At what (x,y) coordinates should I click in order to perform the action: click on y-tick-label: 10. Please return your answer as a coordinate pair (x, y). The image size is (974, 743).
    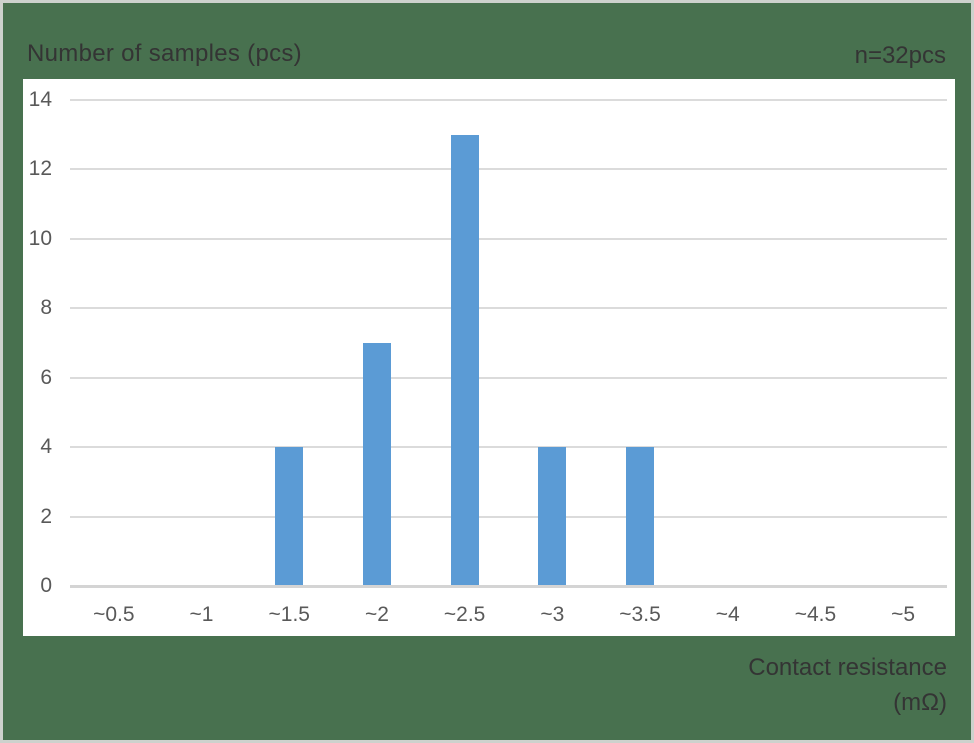
    Looking at the image, I should click on (40, 238).